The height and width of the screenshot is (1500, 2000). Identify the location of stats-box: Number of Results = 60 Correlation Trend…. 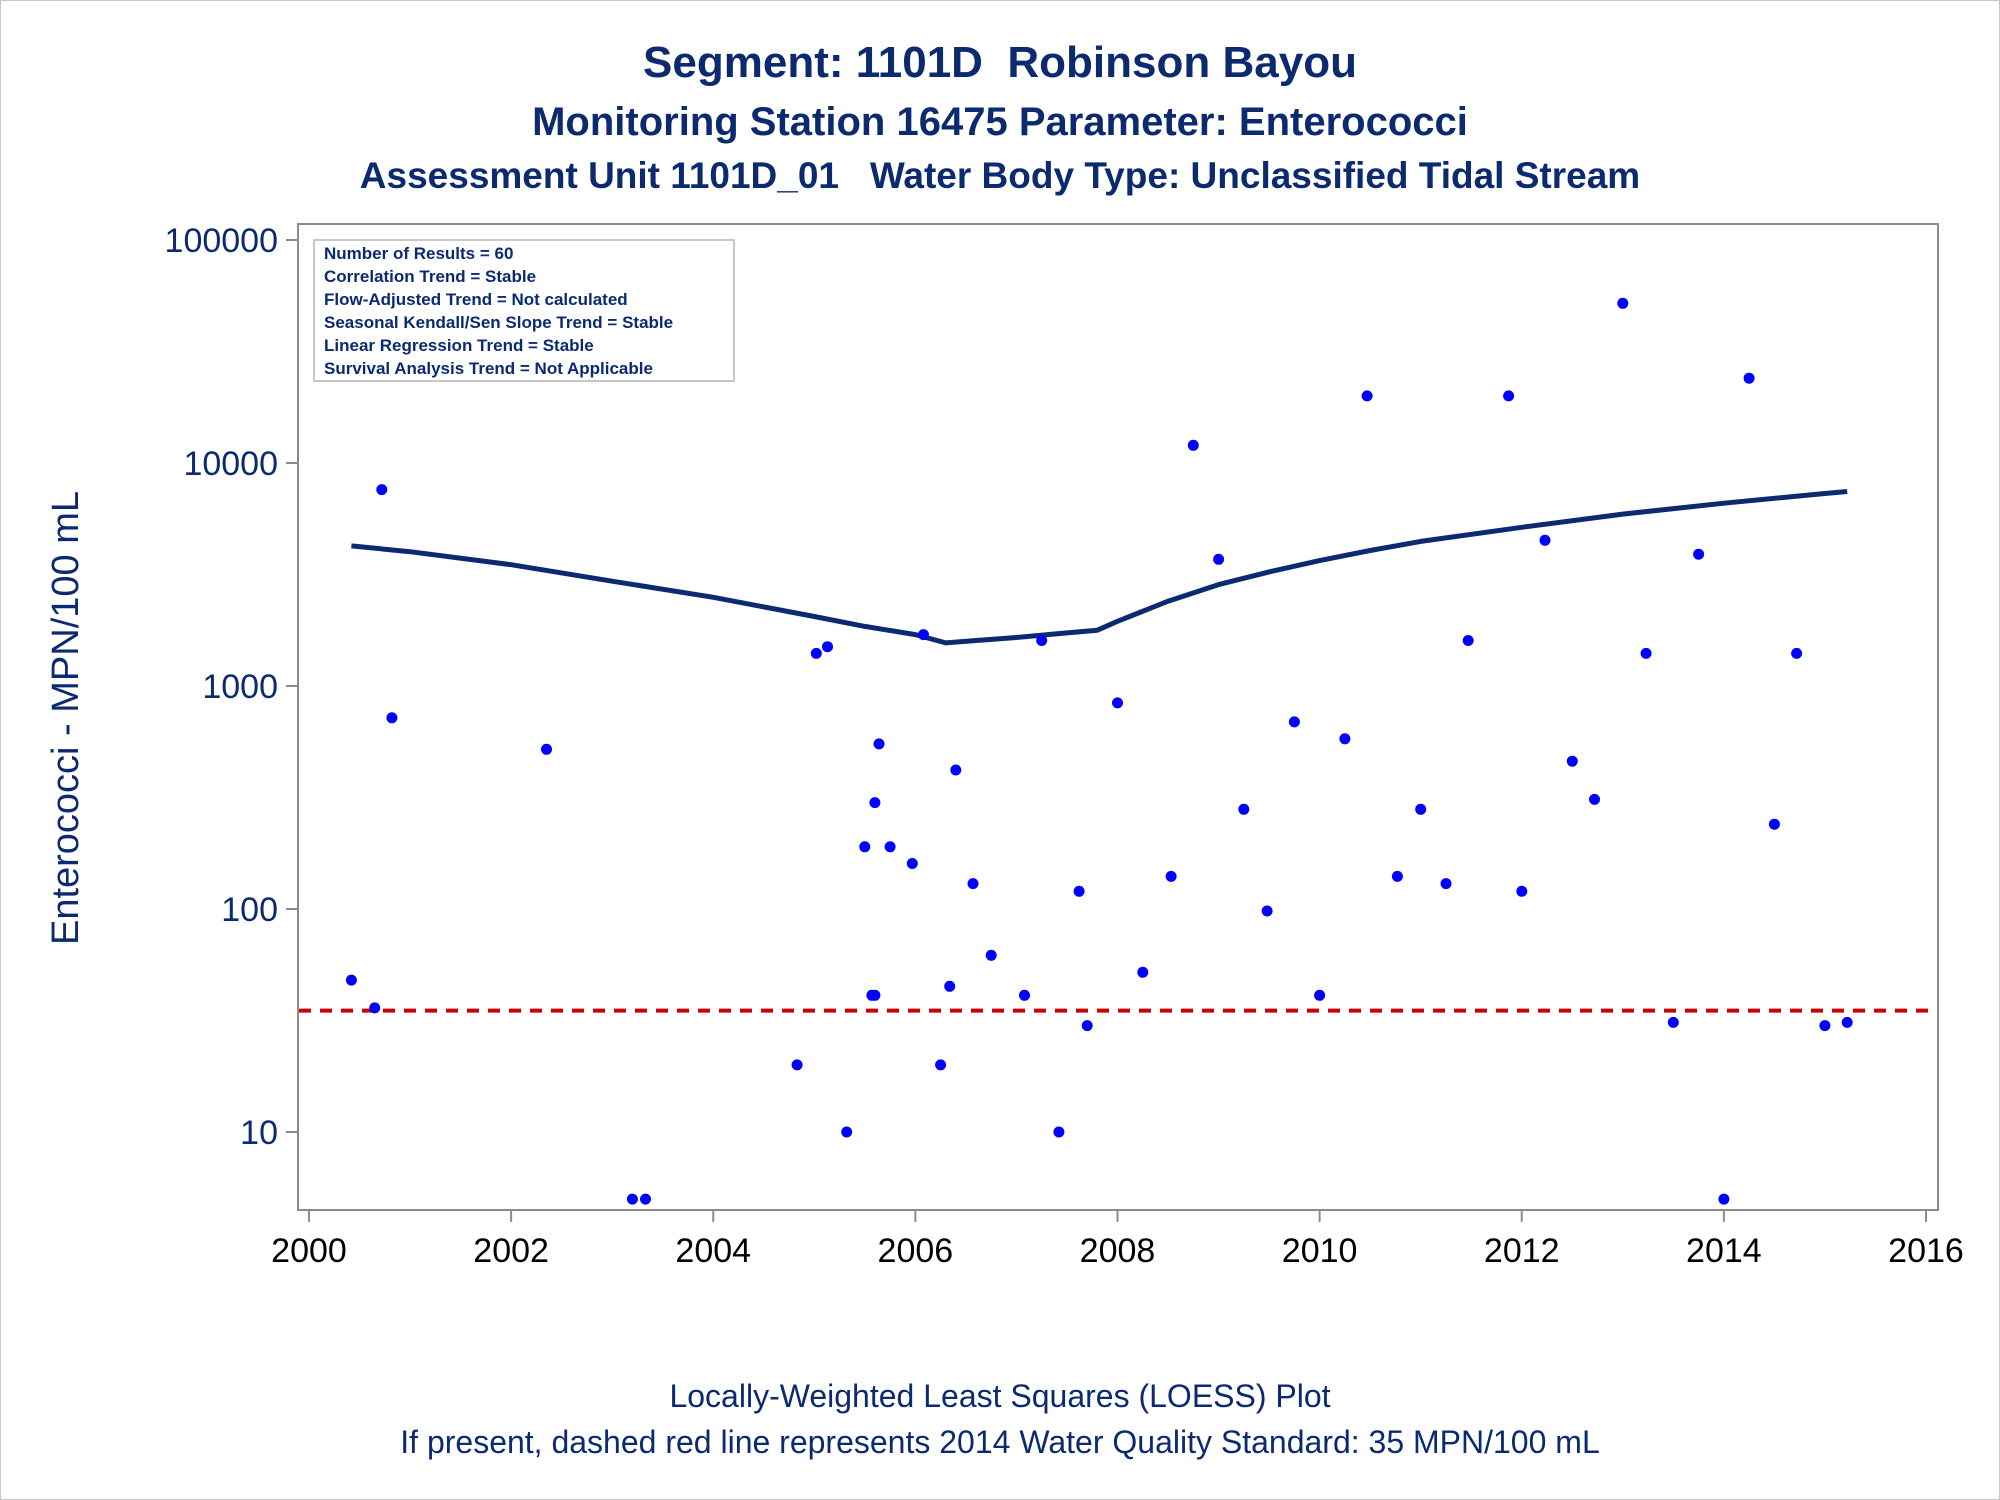
(524, 310).